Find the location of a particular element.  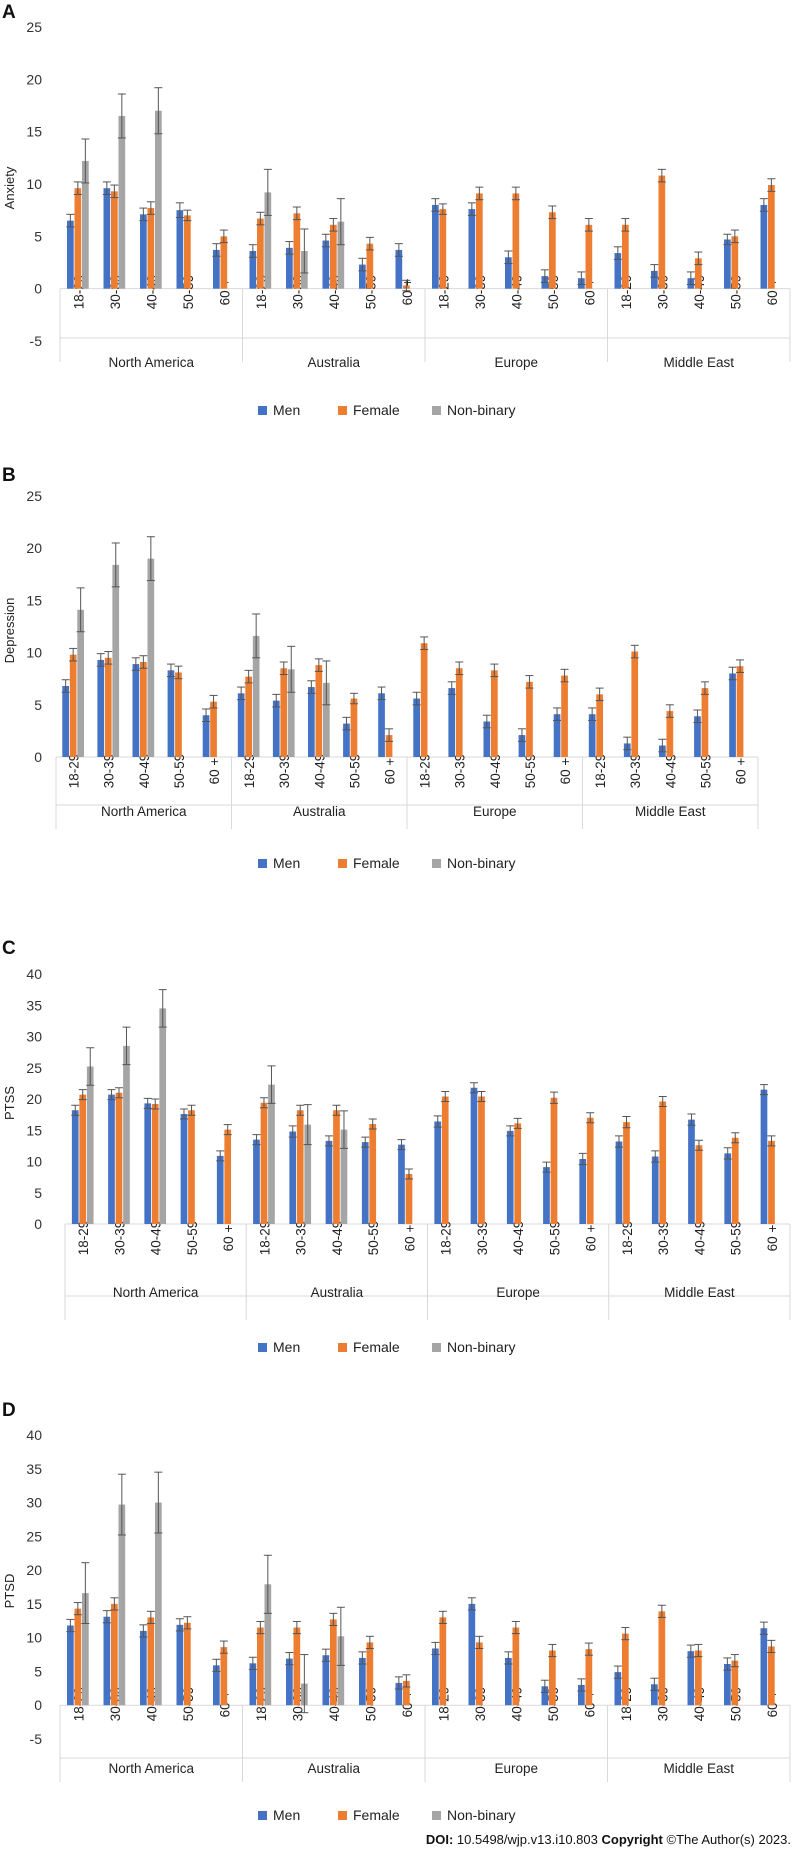

pb-legend-label: Female is located at coordinates (376, 863).